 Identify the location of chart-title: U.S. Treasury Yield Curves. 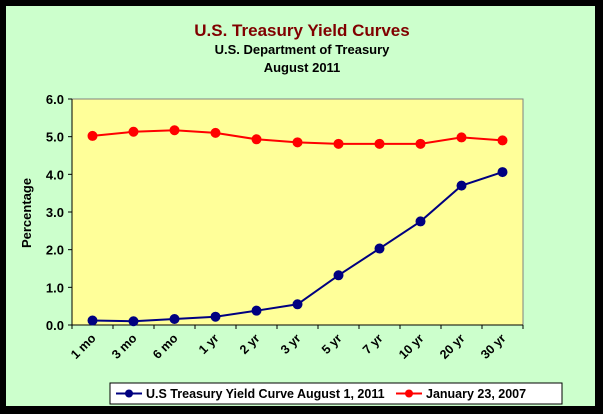
(301, 30).